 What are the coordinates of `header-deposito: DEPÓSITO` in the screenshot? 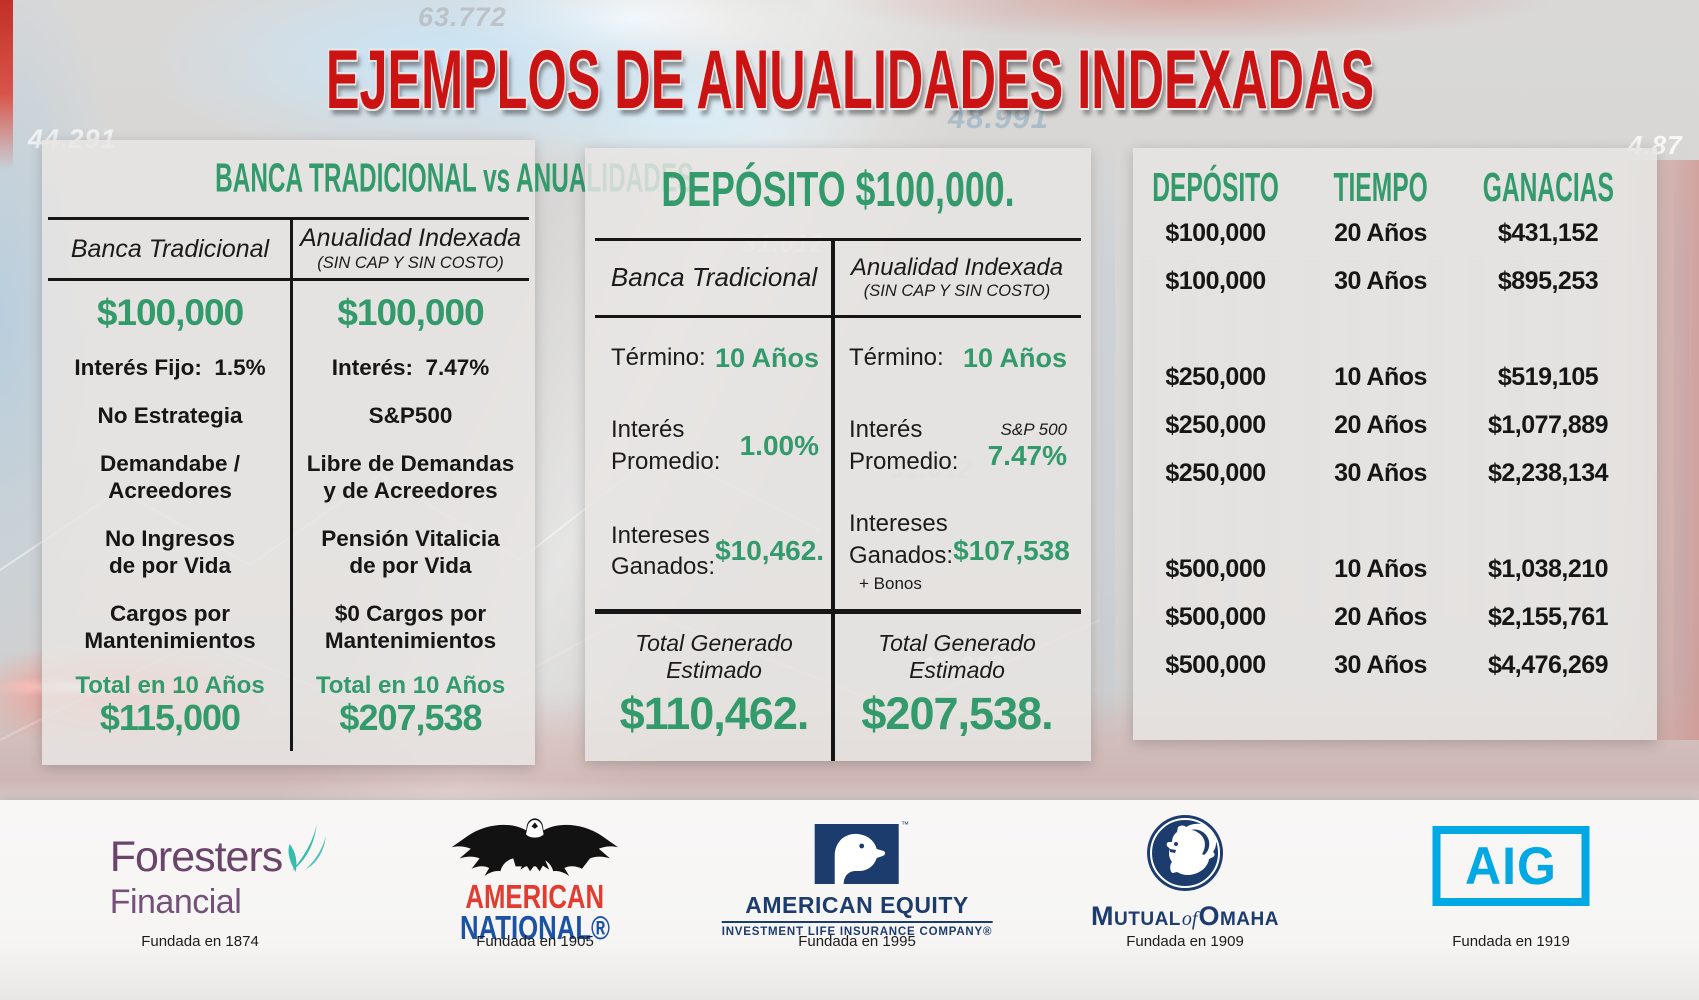 It's located at (1215, 187).